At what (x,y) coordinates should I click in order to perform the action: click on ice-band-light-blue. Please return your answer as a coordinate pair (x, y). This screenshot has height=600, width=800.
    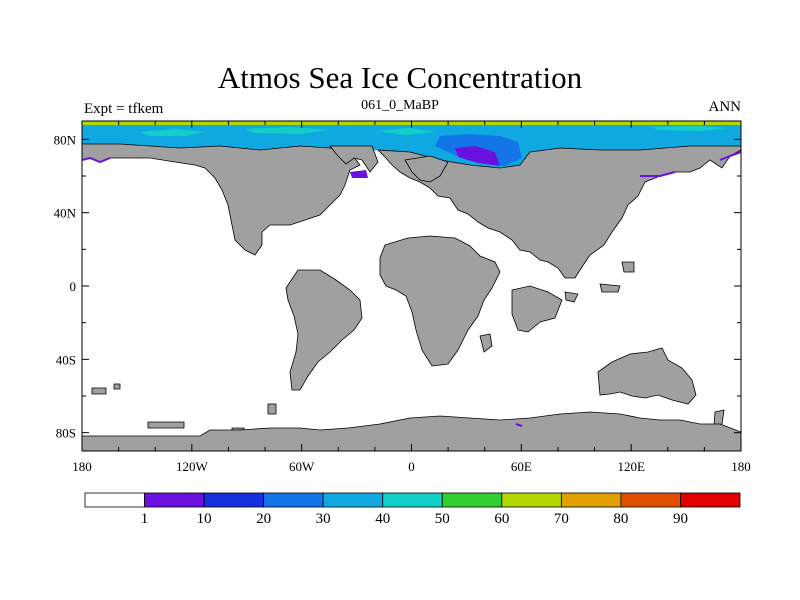
    Looking at the image, I should click on (411, 146).